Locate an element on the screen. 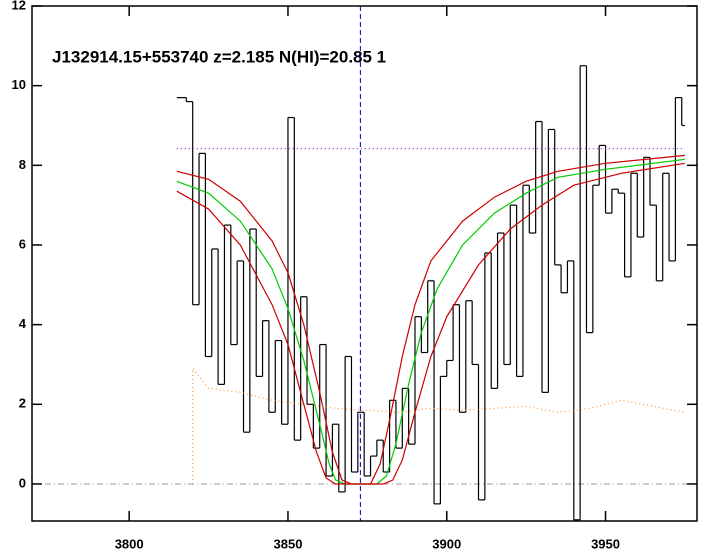 The width and height of the screenshot is (704, 556). series-line is located at coordinates (439, 425).